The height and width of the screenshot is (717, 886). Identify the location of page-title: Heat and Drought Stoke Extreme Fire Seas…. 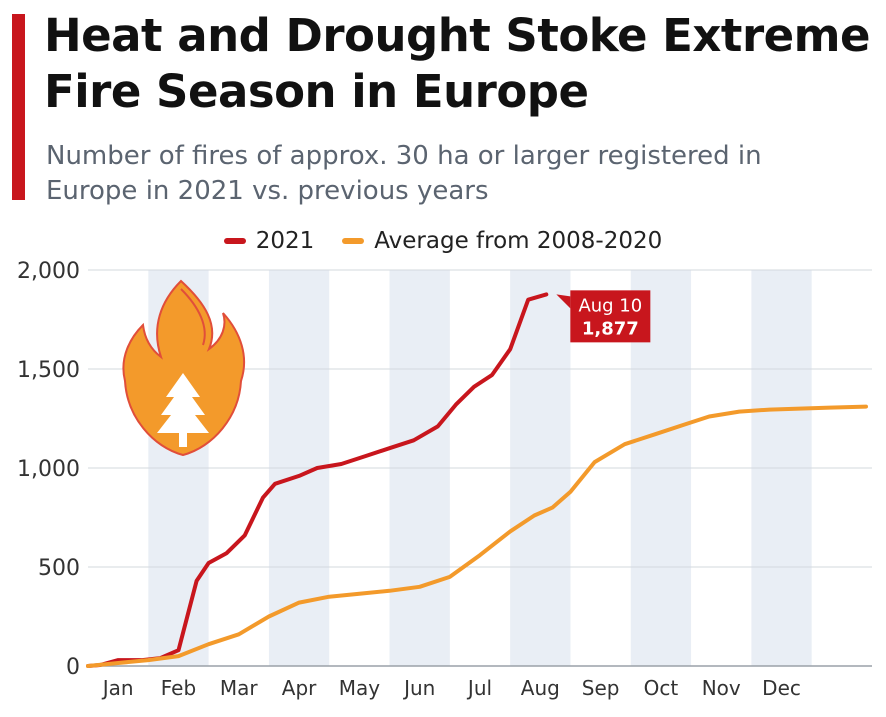
(457, 63).